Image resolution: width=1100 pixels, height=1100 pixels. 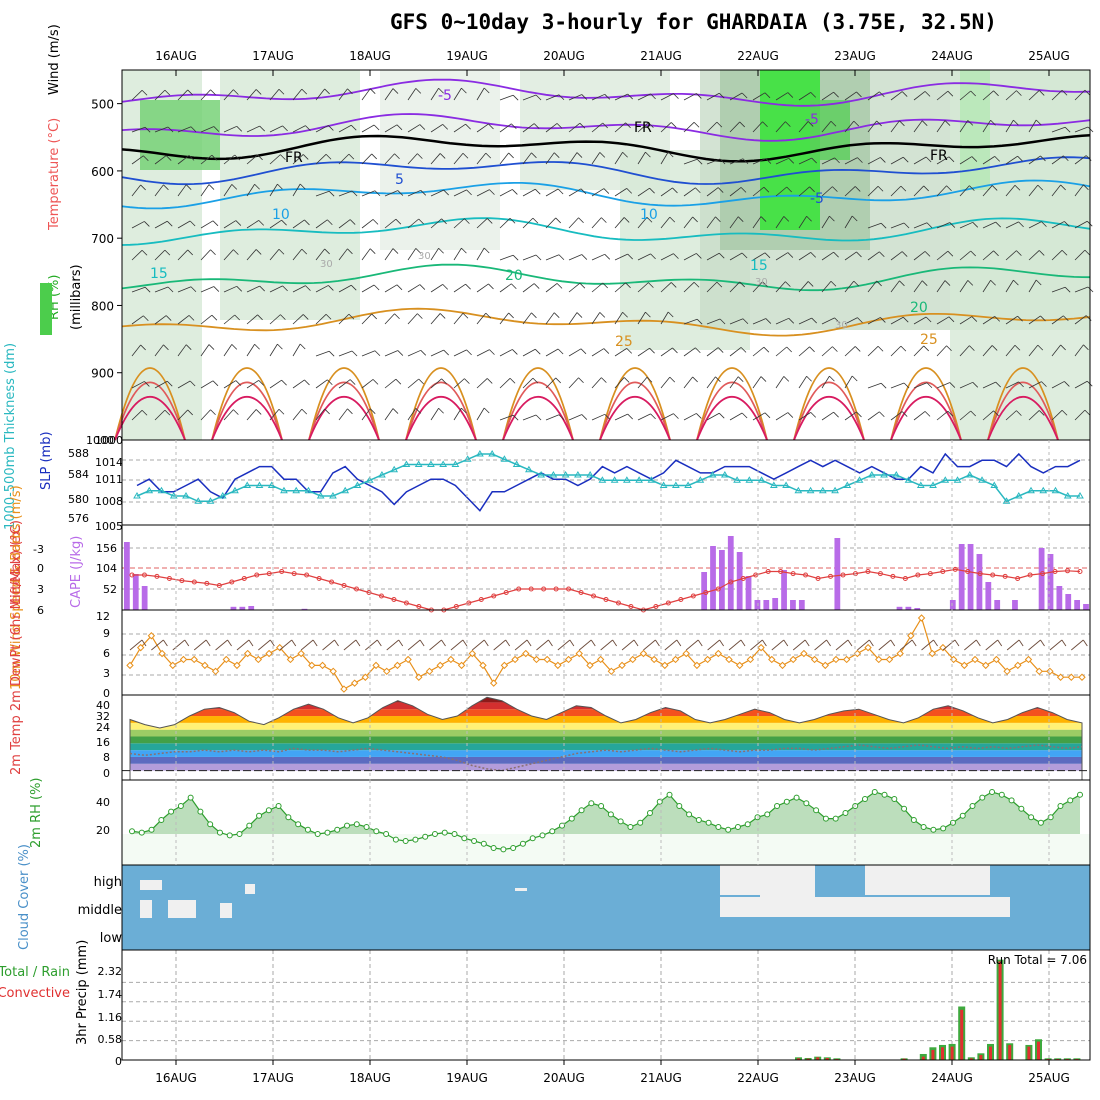 What do you see at coordinates (54, 59) in the screenshot?
I see `side-label: Wind (m/s)` at bounding box center [54, 59].